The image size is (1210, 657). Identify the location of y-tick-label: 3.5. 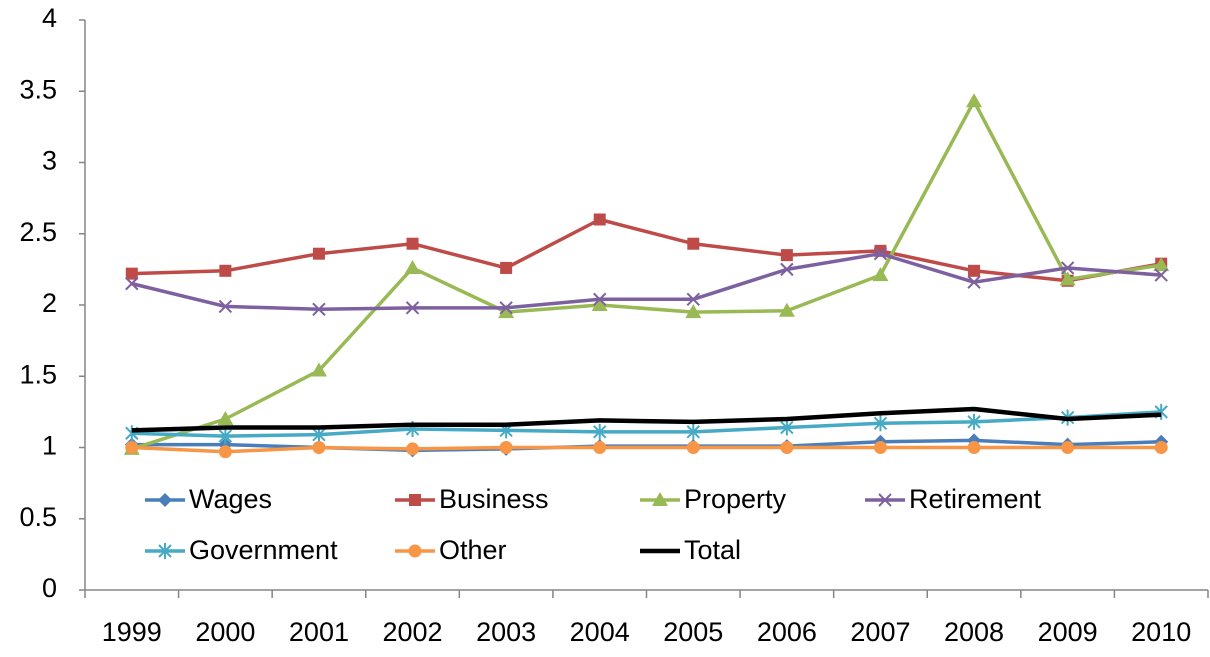
(38, 89).